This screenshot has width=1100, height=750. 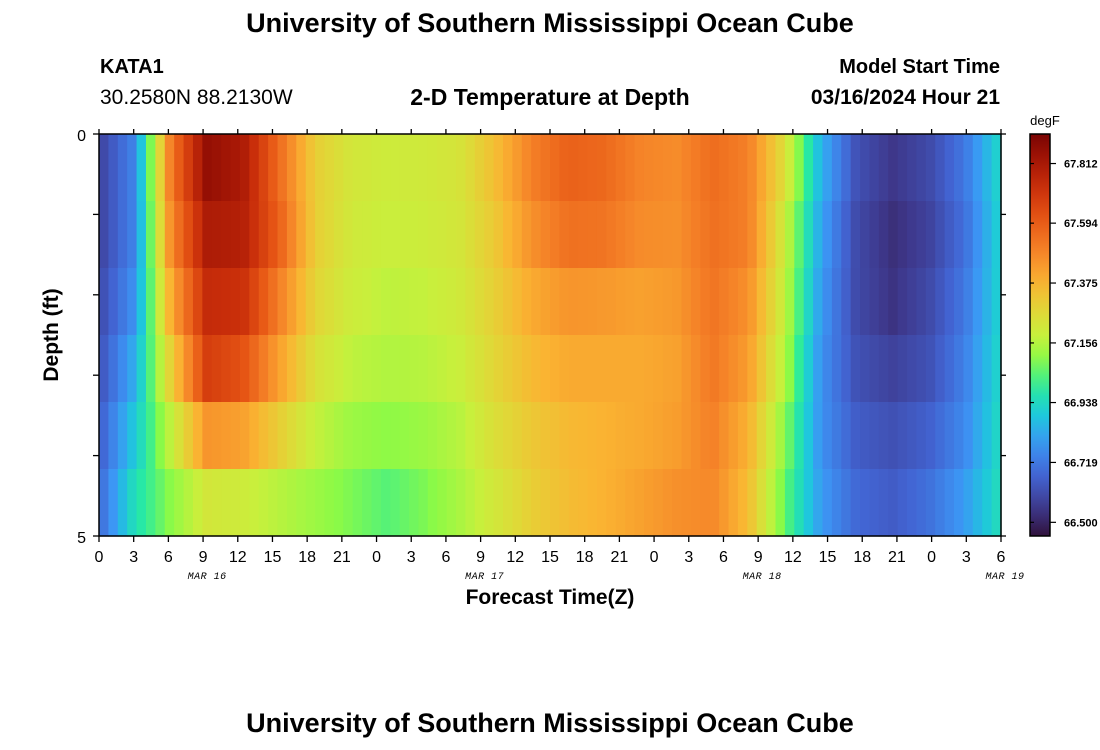 What do you see at coordinates (196, 97) in the screenshot?
I see `station-coords: 30.2580N 88.2130W` at bounding box center [196, 97].